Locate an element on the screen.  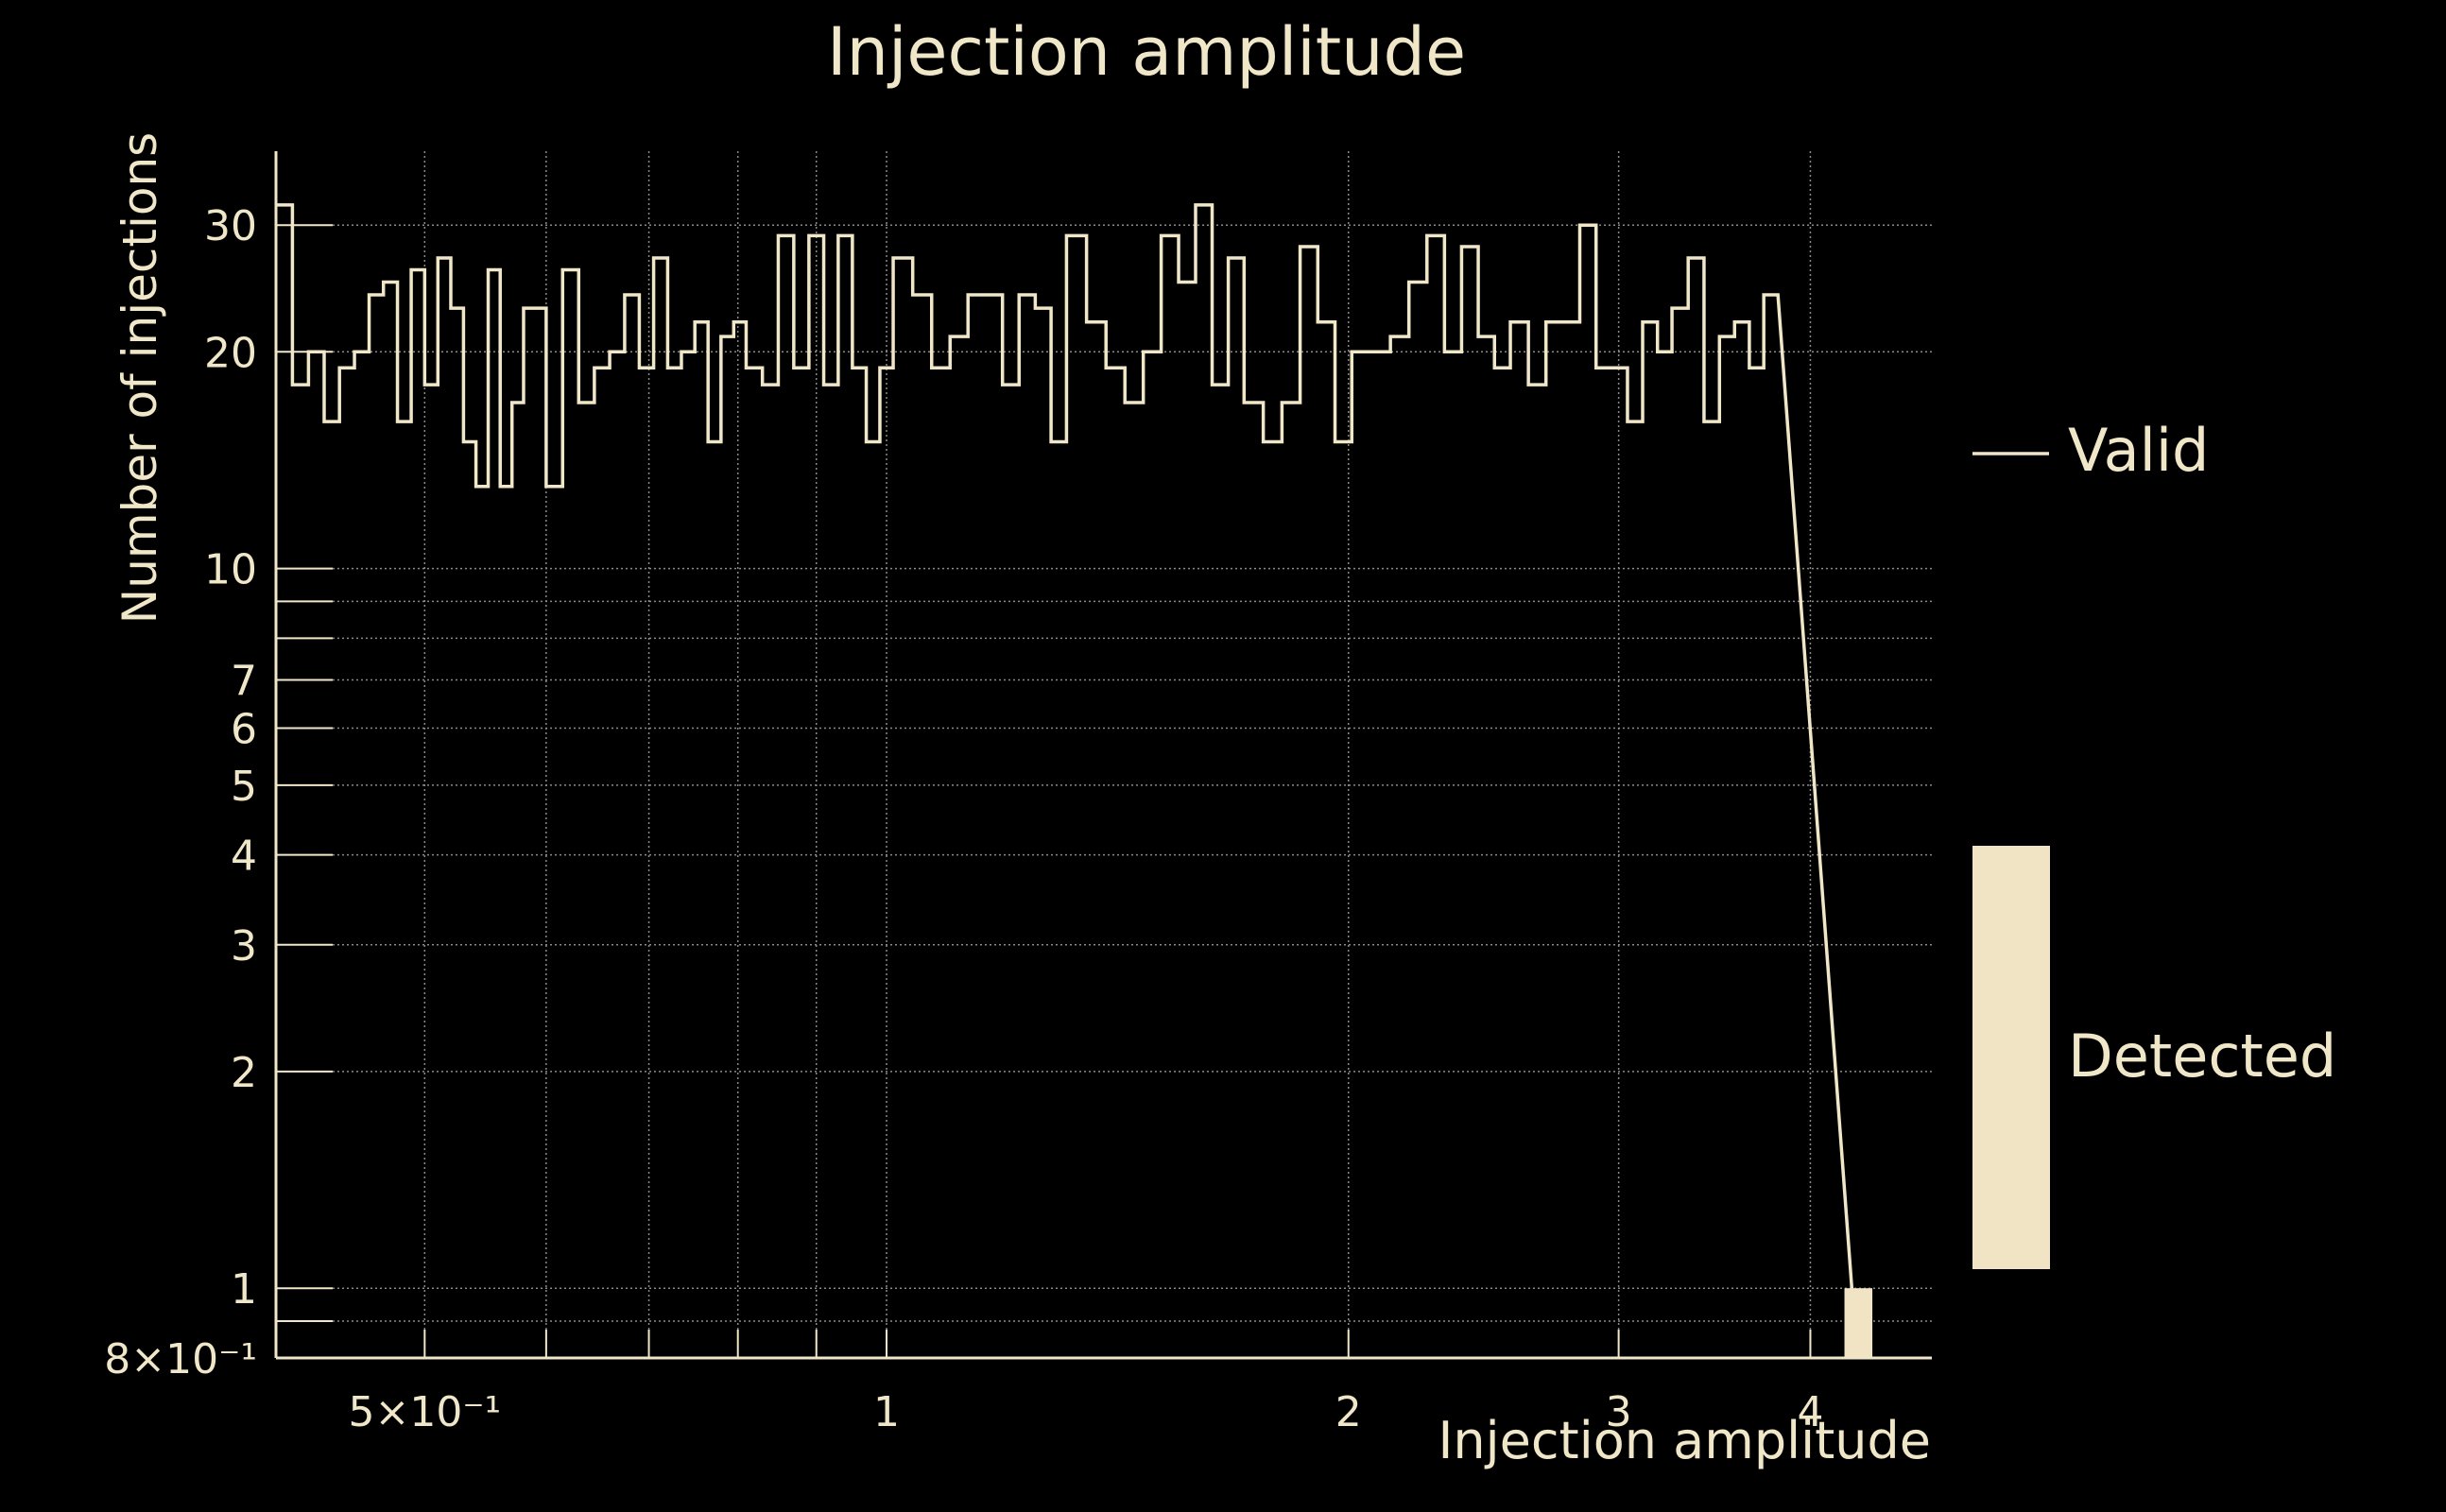
legend-swatch-detected is located at coordinates (2011, 1057).